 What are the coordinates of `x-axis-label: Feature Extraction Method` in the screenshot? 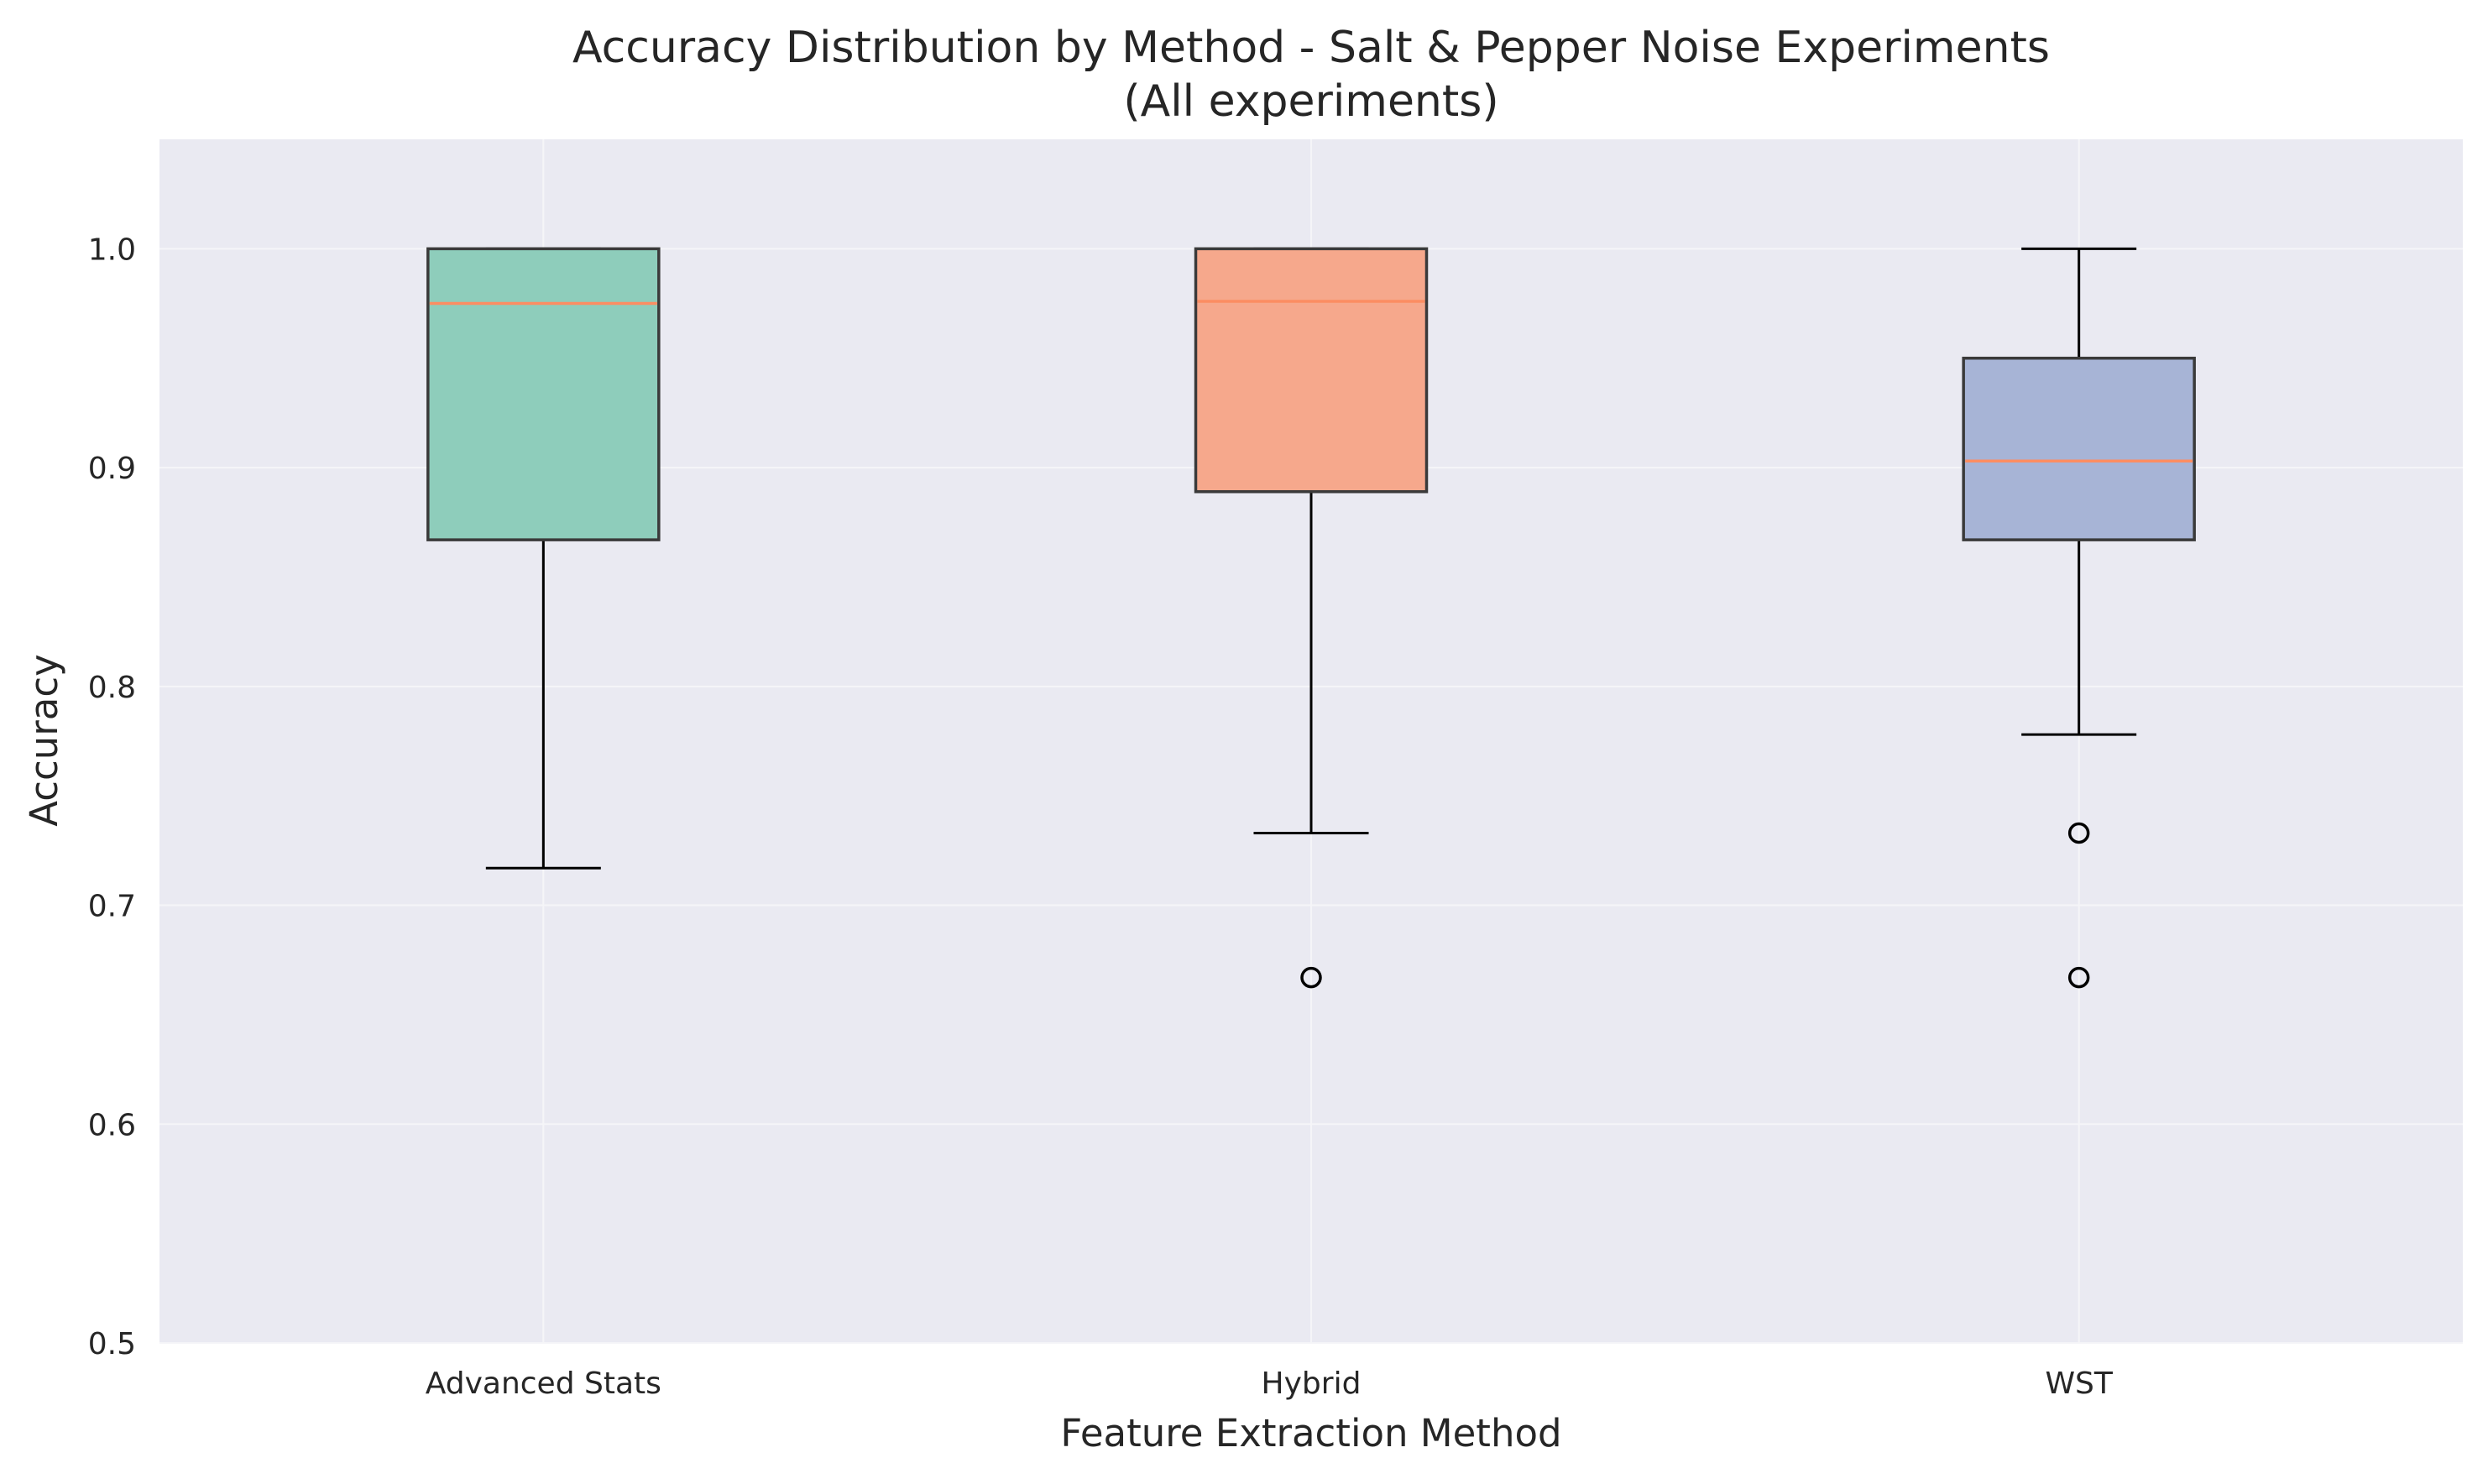 It's located at (1310, 1433).